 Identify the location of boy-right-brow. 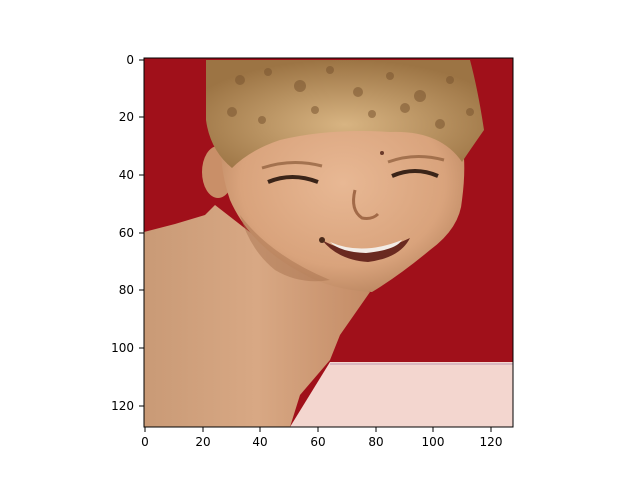
(416, 159).